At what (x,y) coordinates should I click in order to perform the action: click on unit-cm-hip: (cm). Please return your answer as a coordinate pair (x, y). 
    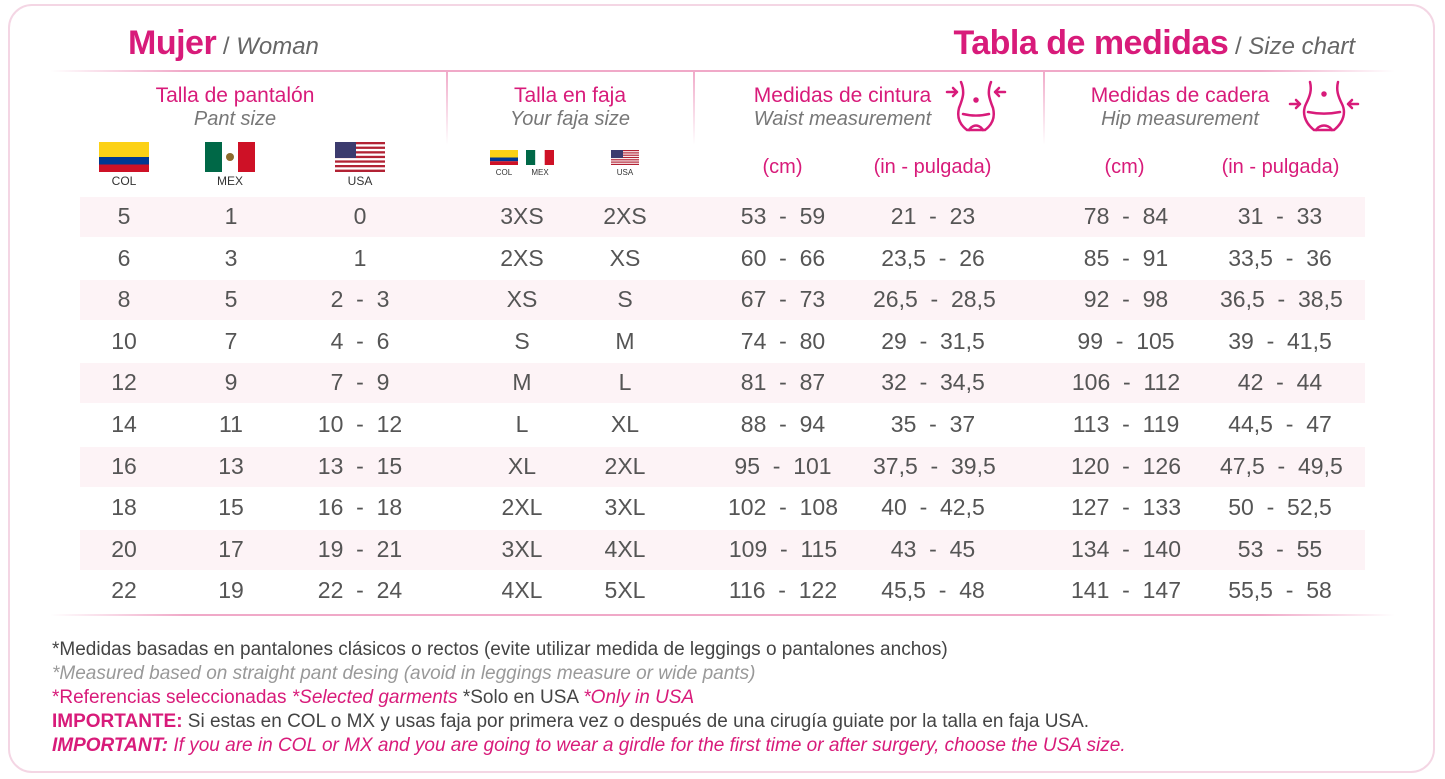
    Looking at the image, I should click on (1124, 167).